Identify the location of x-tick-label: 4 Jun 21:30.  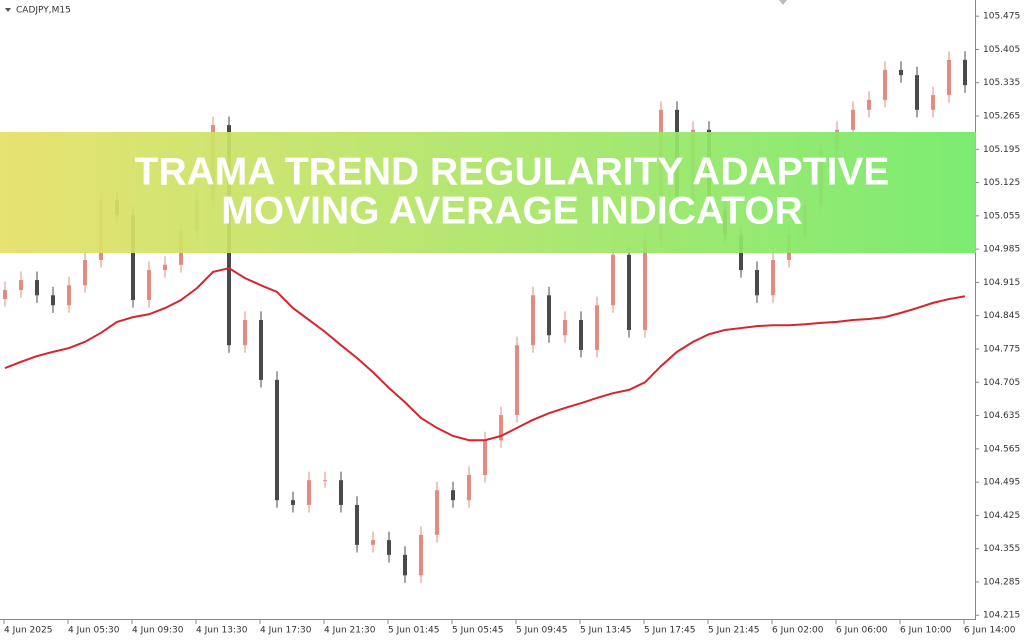
(350, 631).